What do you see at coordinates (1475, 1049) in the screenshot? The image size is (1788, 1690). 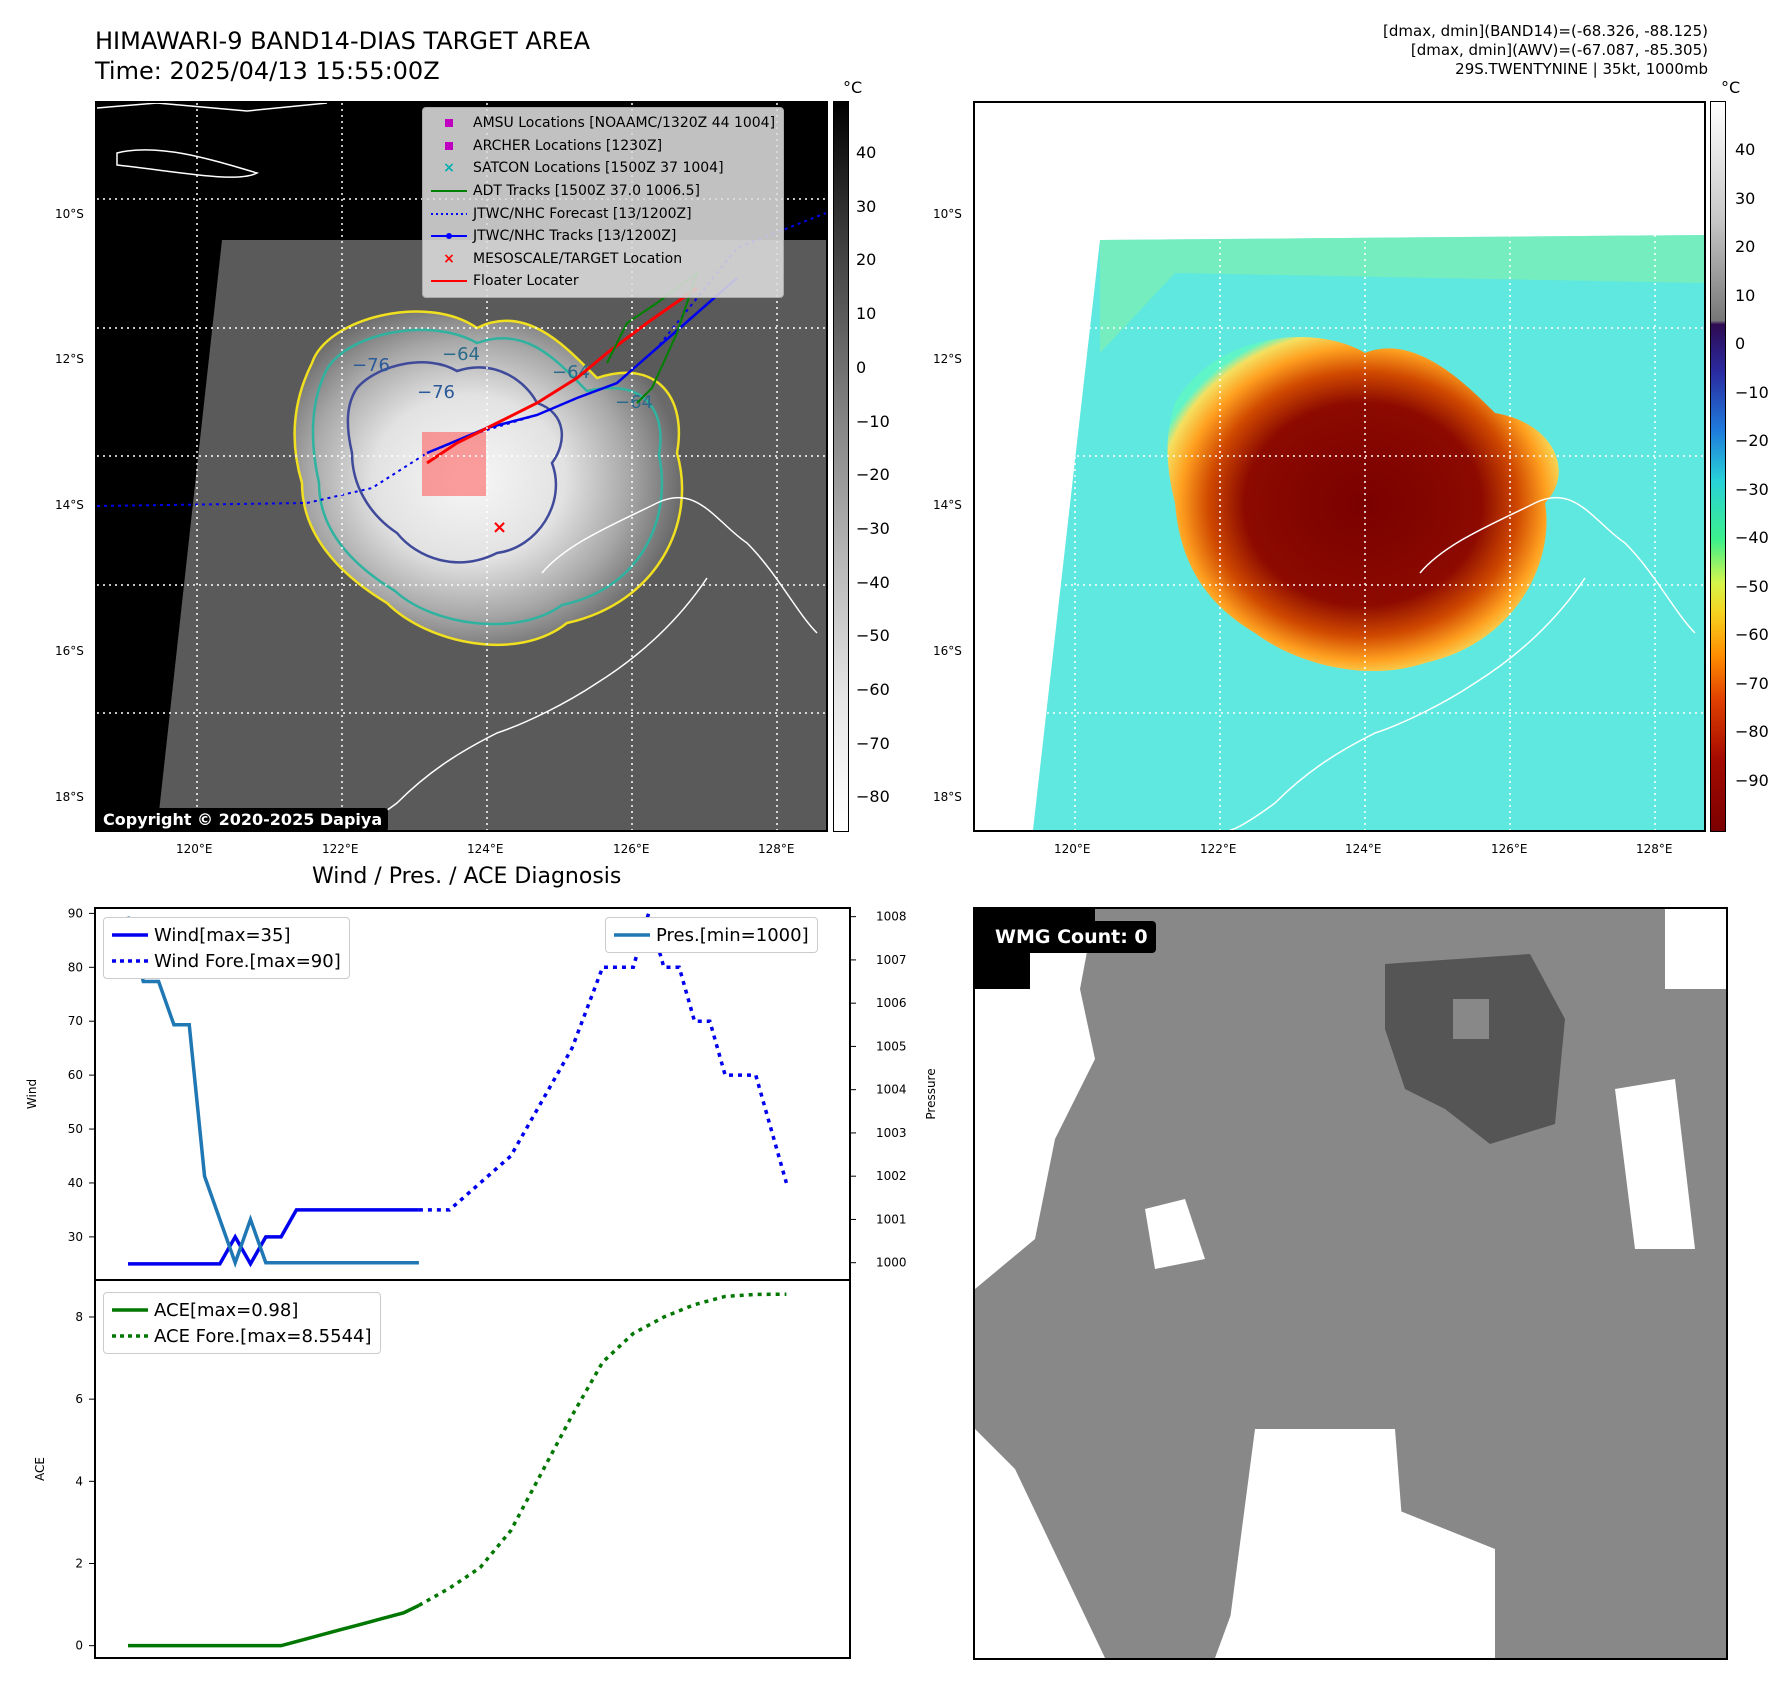 I see `wmg-dark-region` at bounding box center [1475, 1049].